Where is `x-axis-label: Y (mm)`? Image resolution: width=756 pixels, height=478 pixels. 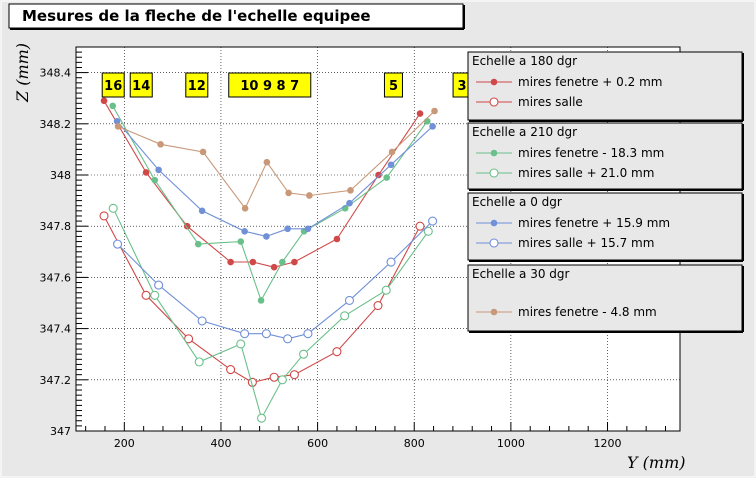
x-axis-label: Y (mm) is located at coordinates (656, 462).